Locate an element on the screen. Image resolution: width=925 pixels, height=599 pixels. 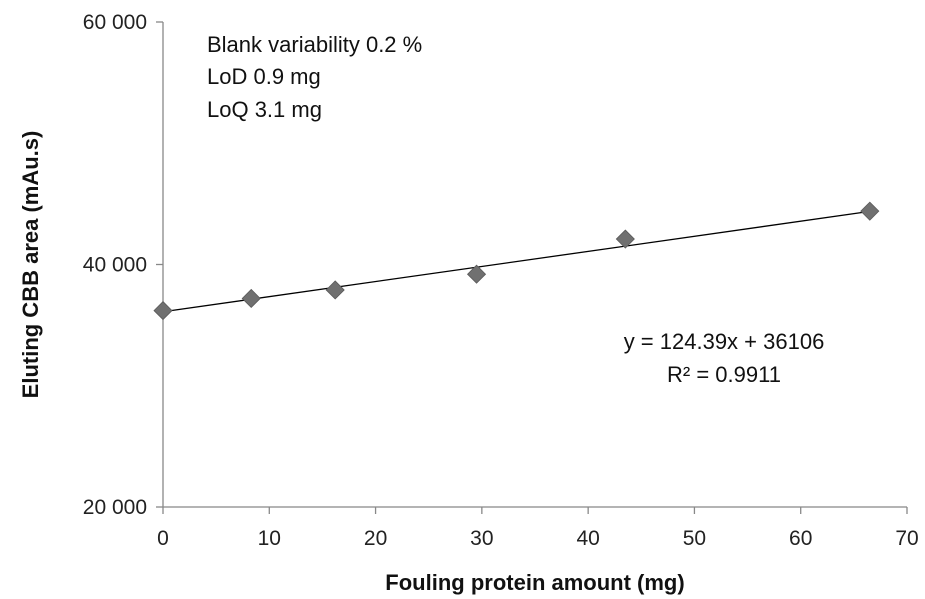
trendline is located at coordinates (516, 261).